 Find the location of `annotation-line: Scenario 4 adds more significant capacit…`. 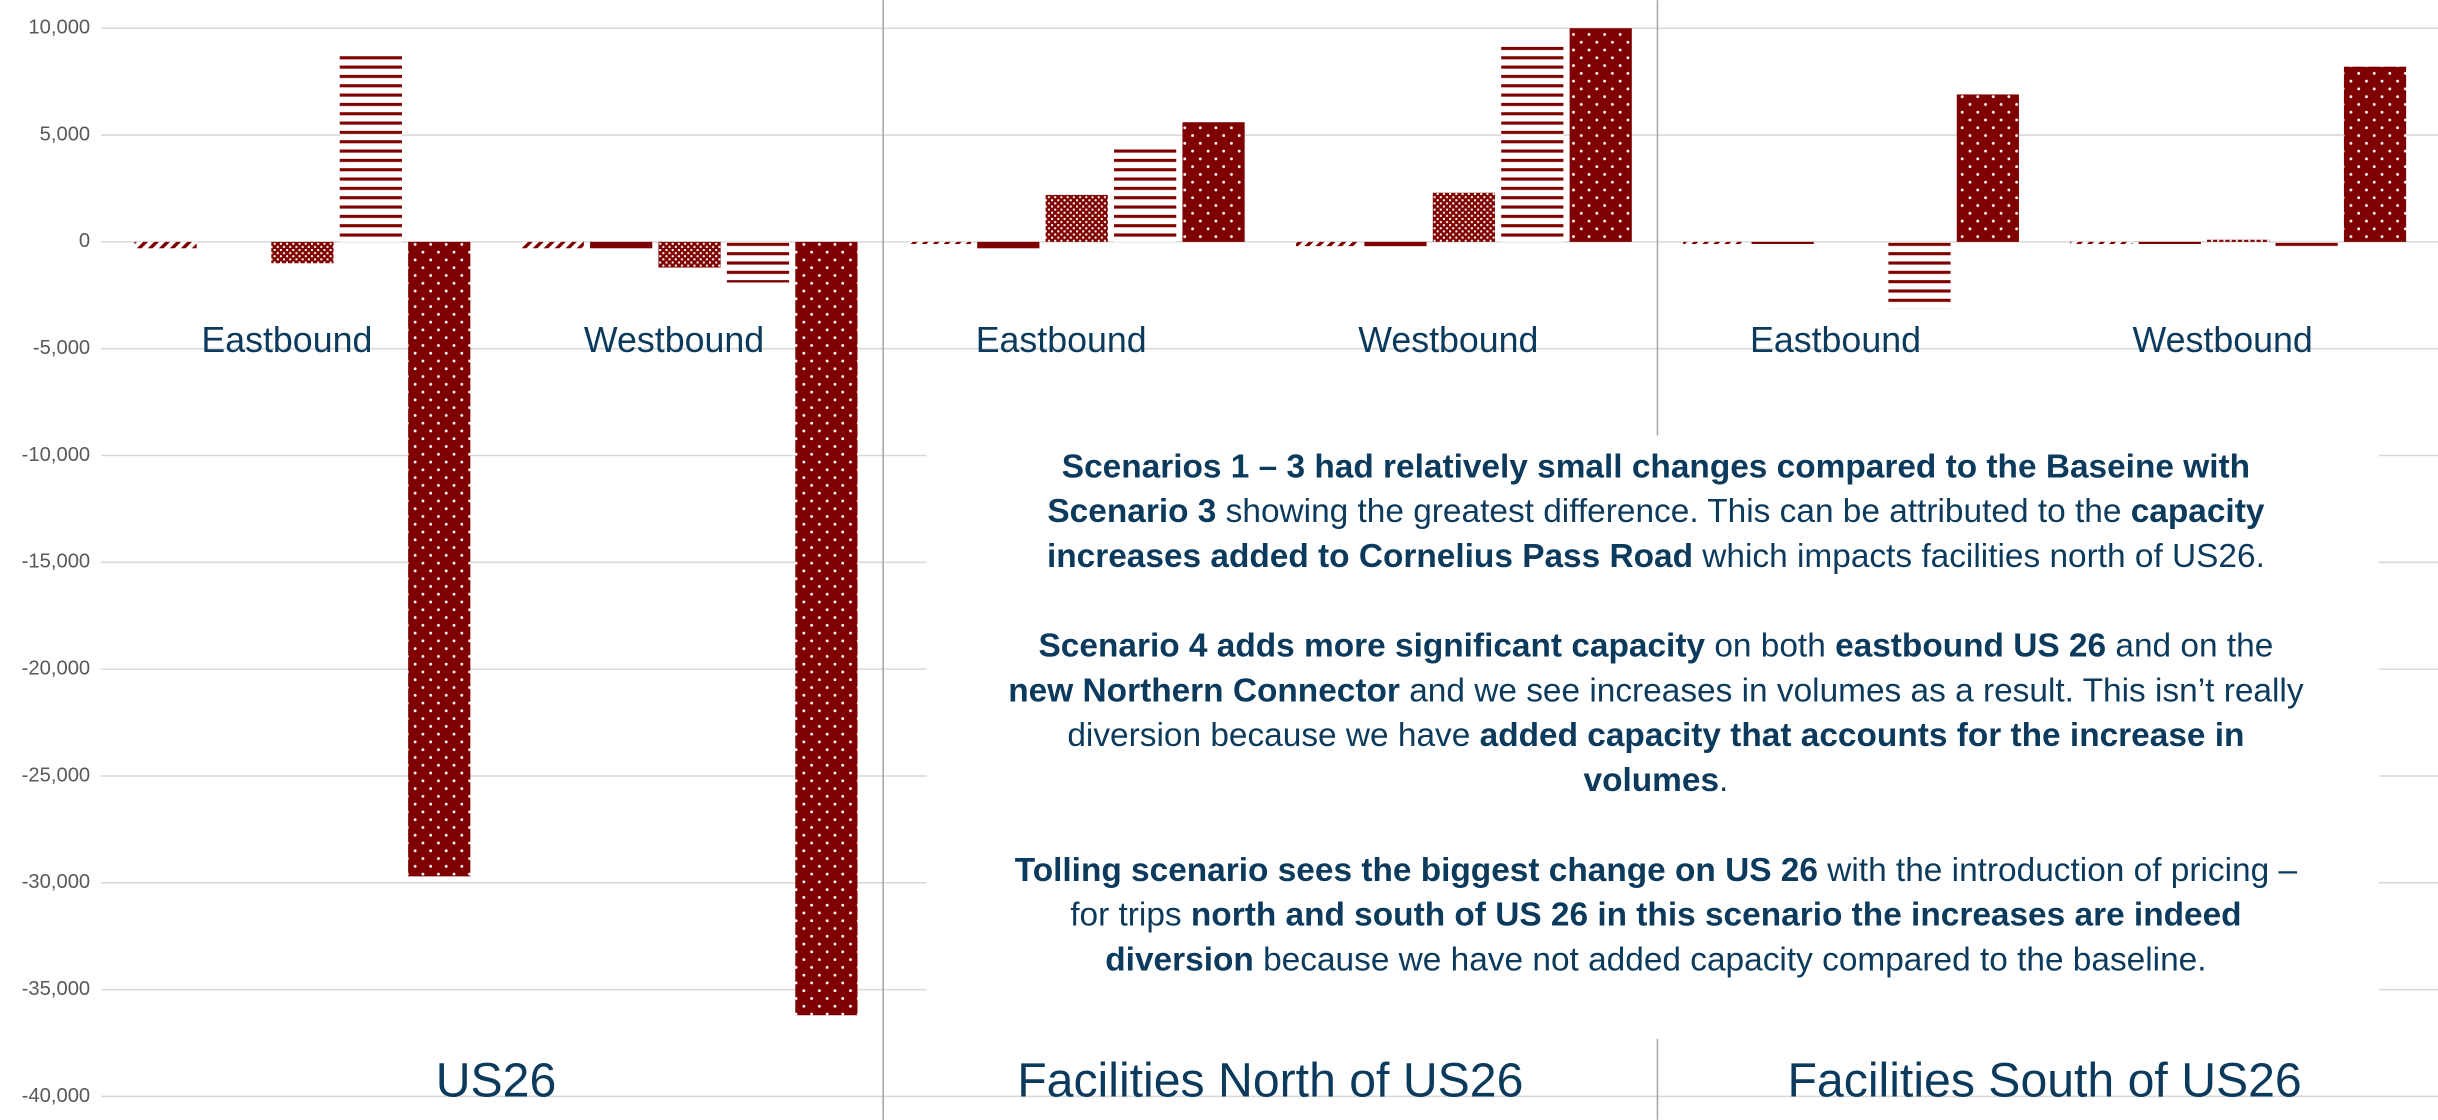

annotation-line: Scenario 4 adds more significant capacit… is located at coordinates (1656, 646).